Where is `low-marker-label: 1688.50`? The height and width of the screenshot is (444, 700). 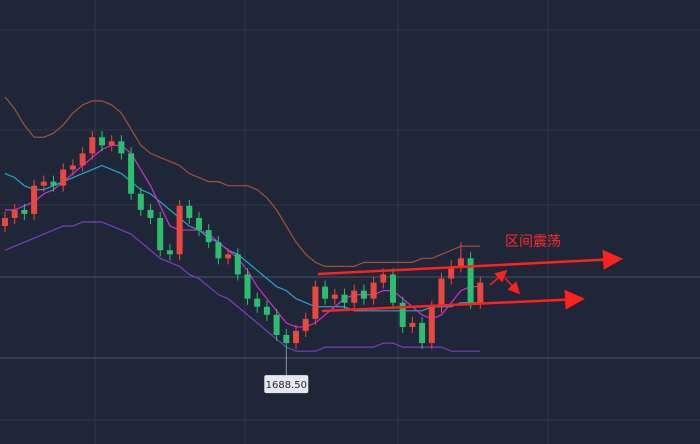
low-marker-label: 1688.50 is located at coordinates (286, 385).